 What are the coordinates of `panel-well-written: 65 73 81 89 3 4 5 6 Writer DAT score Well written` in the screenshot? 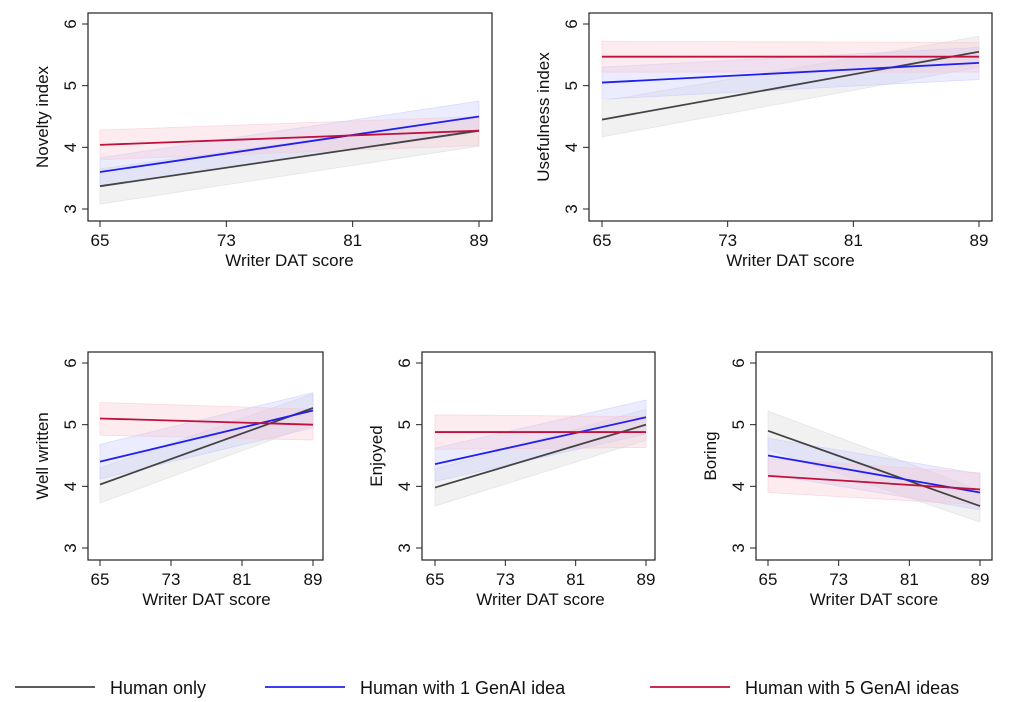 It's located at (178, 480).